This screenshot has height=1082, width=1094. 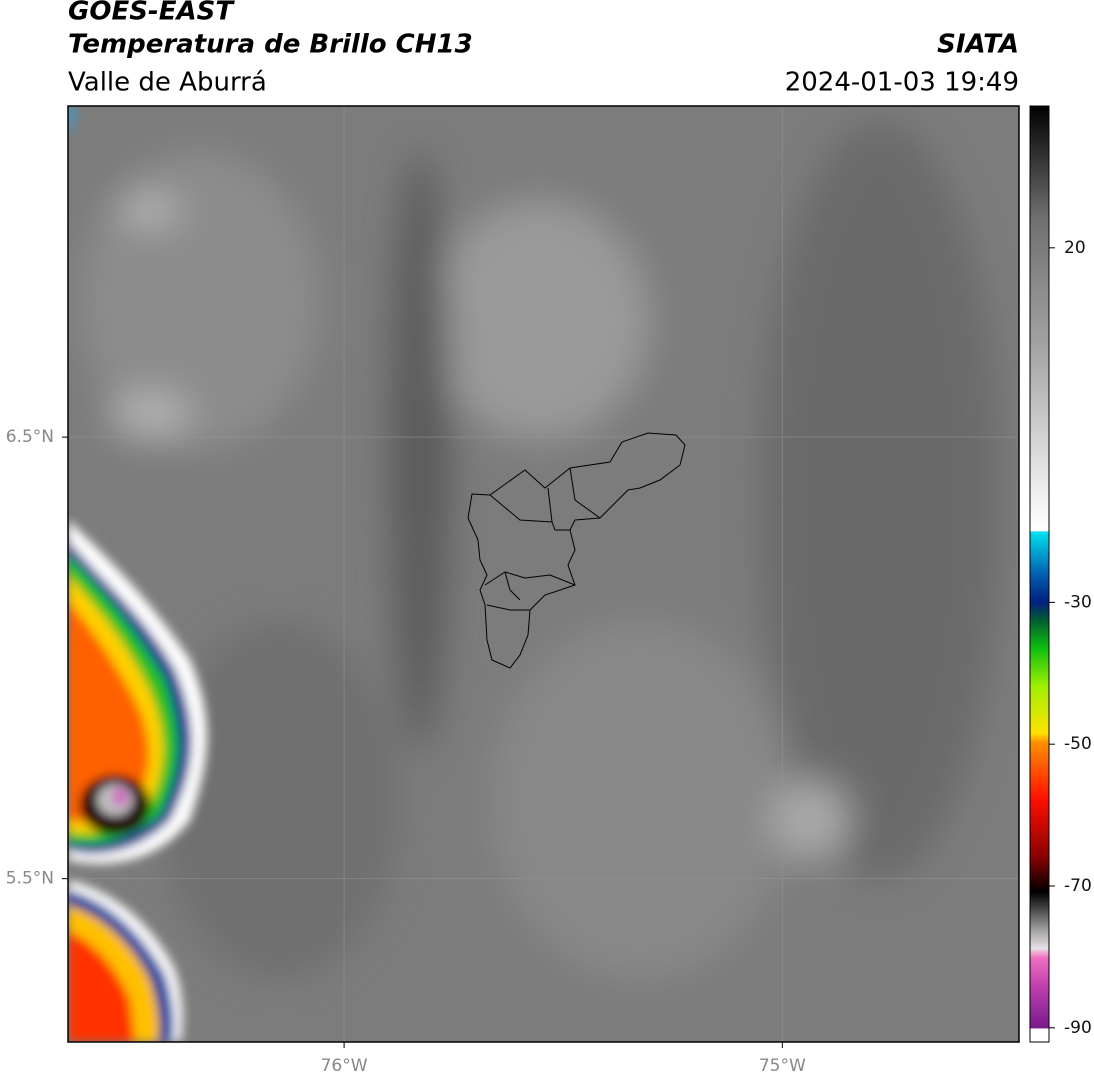 I want to click on colorbar-tick-label: -70, so click(x=1078, y=886).